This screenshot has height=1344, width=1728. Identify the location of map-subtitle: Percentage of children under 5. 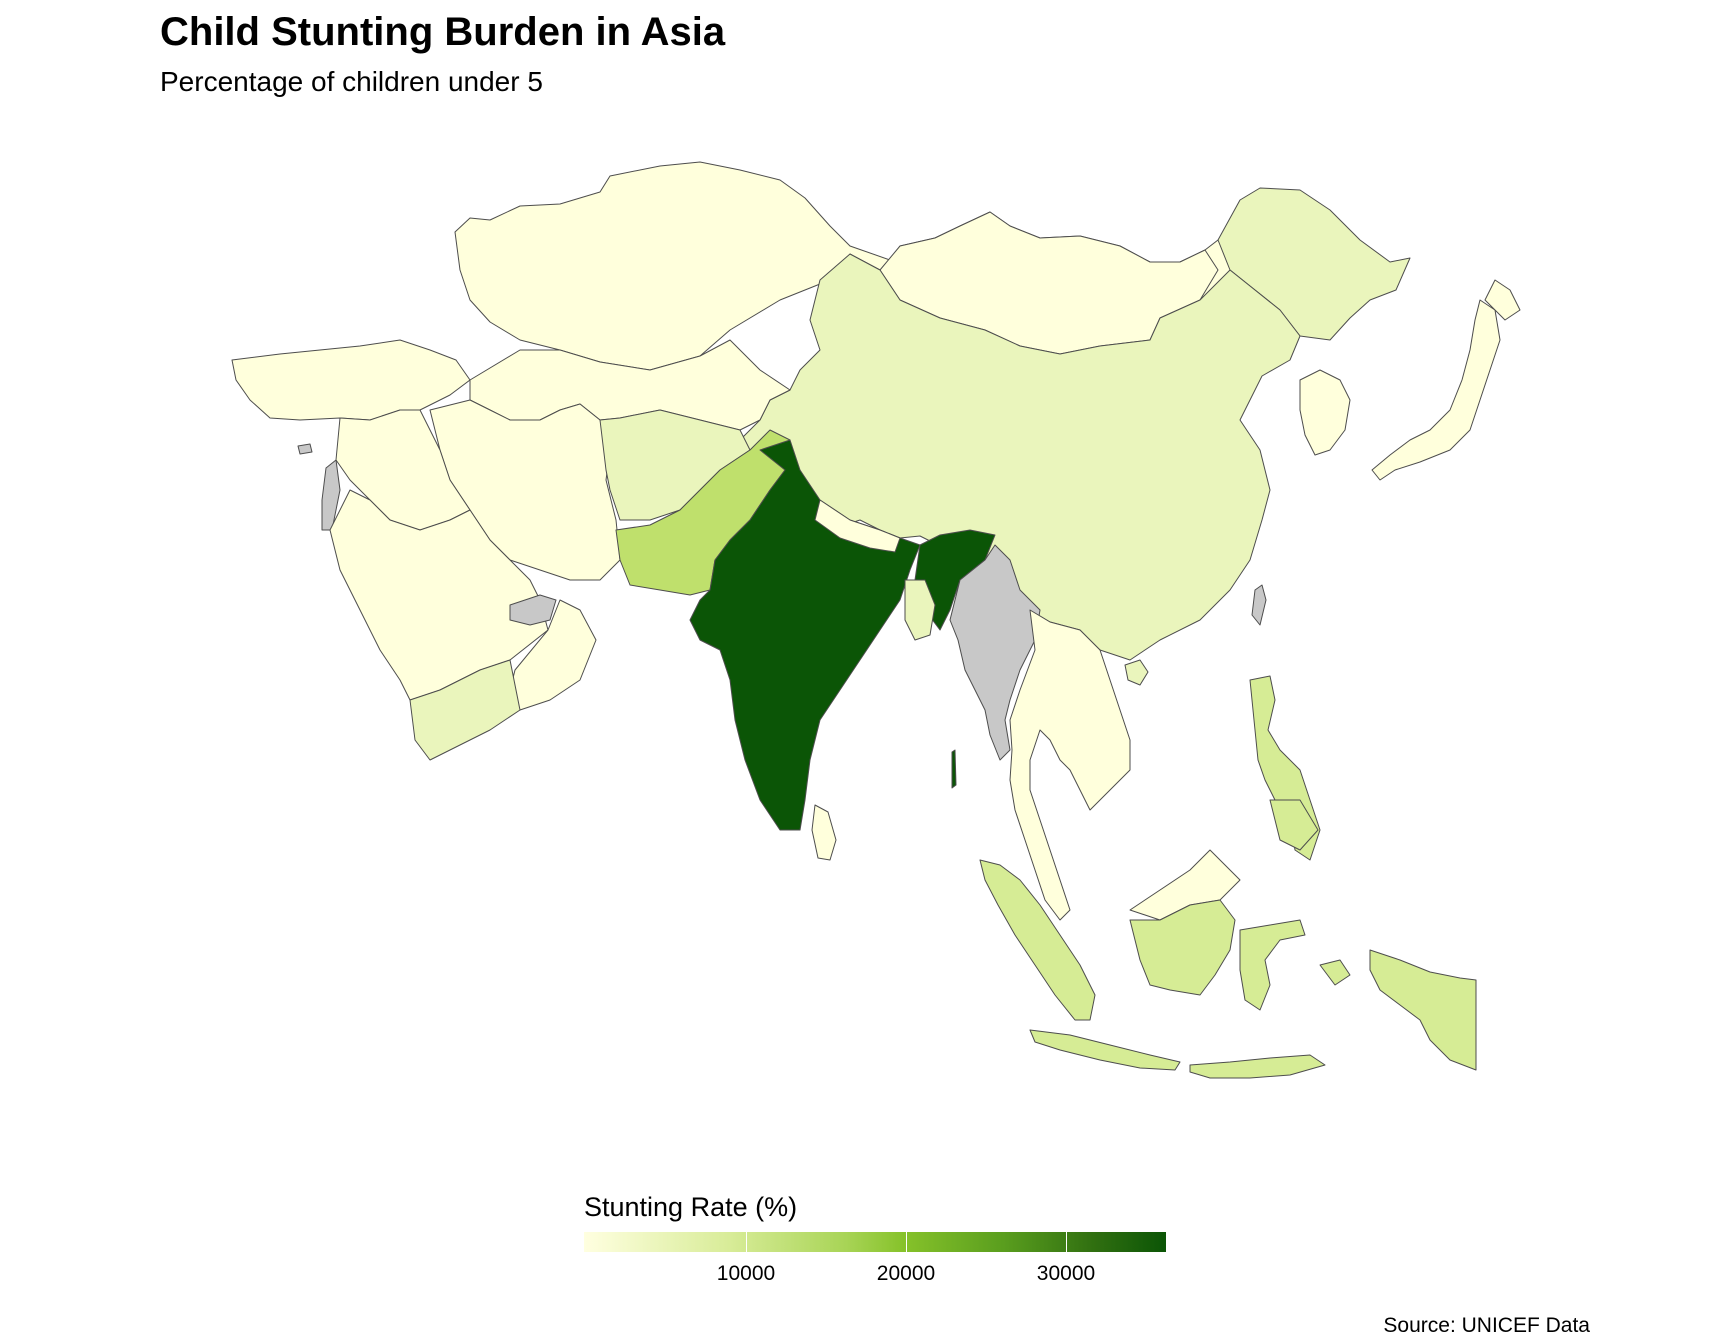
(351, 81).